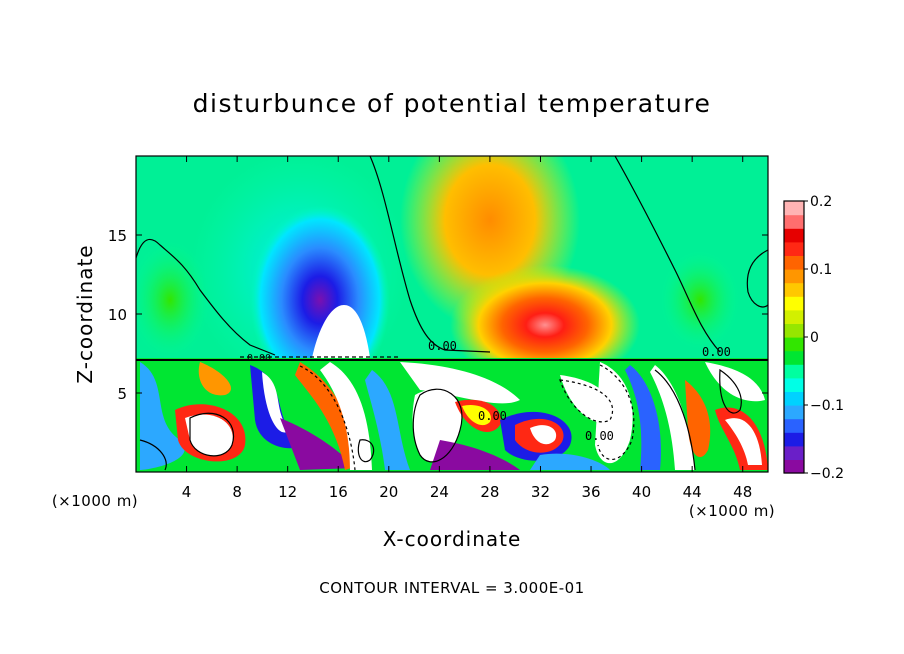  What do you see at coordinates (95, 501) in the screenshot?
I see `x-axis-unit-left: (×1000 m)` at bounding box center [95, 501].